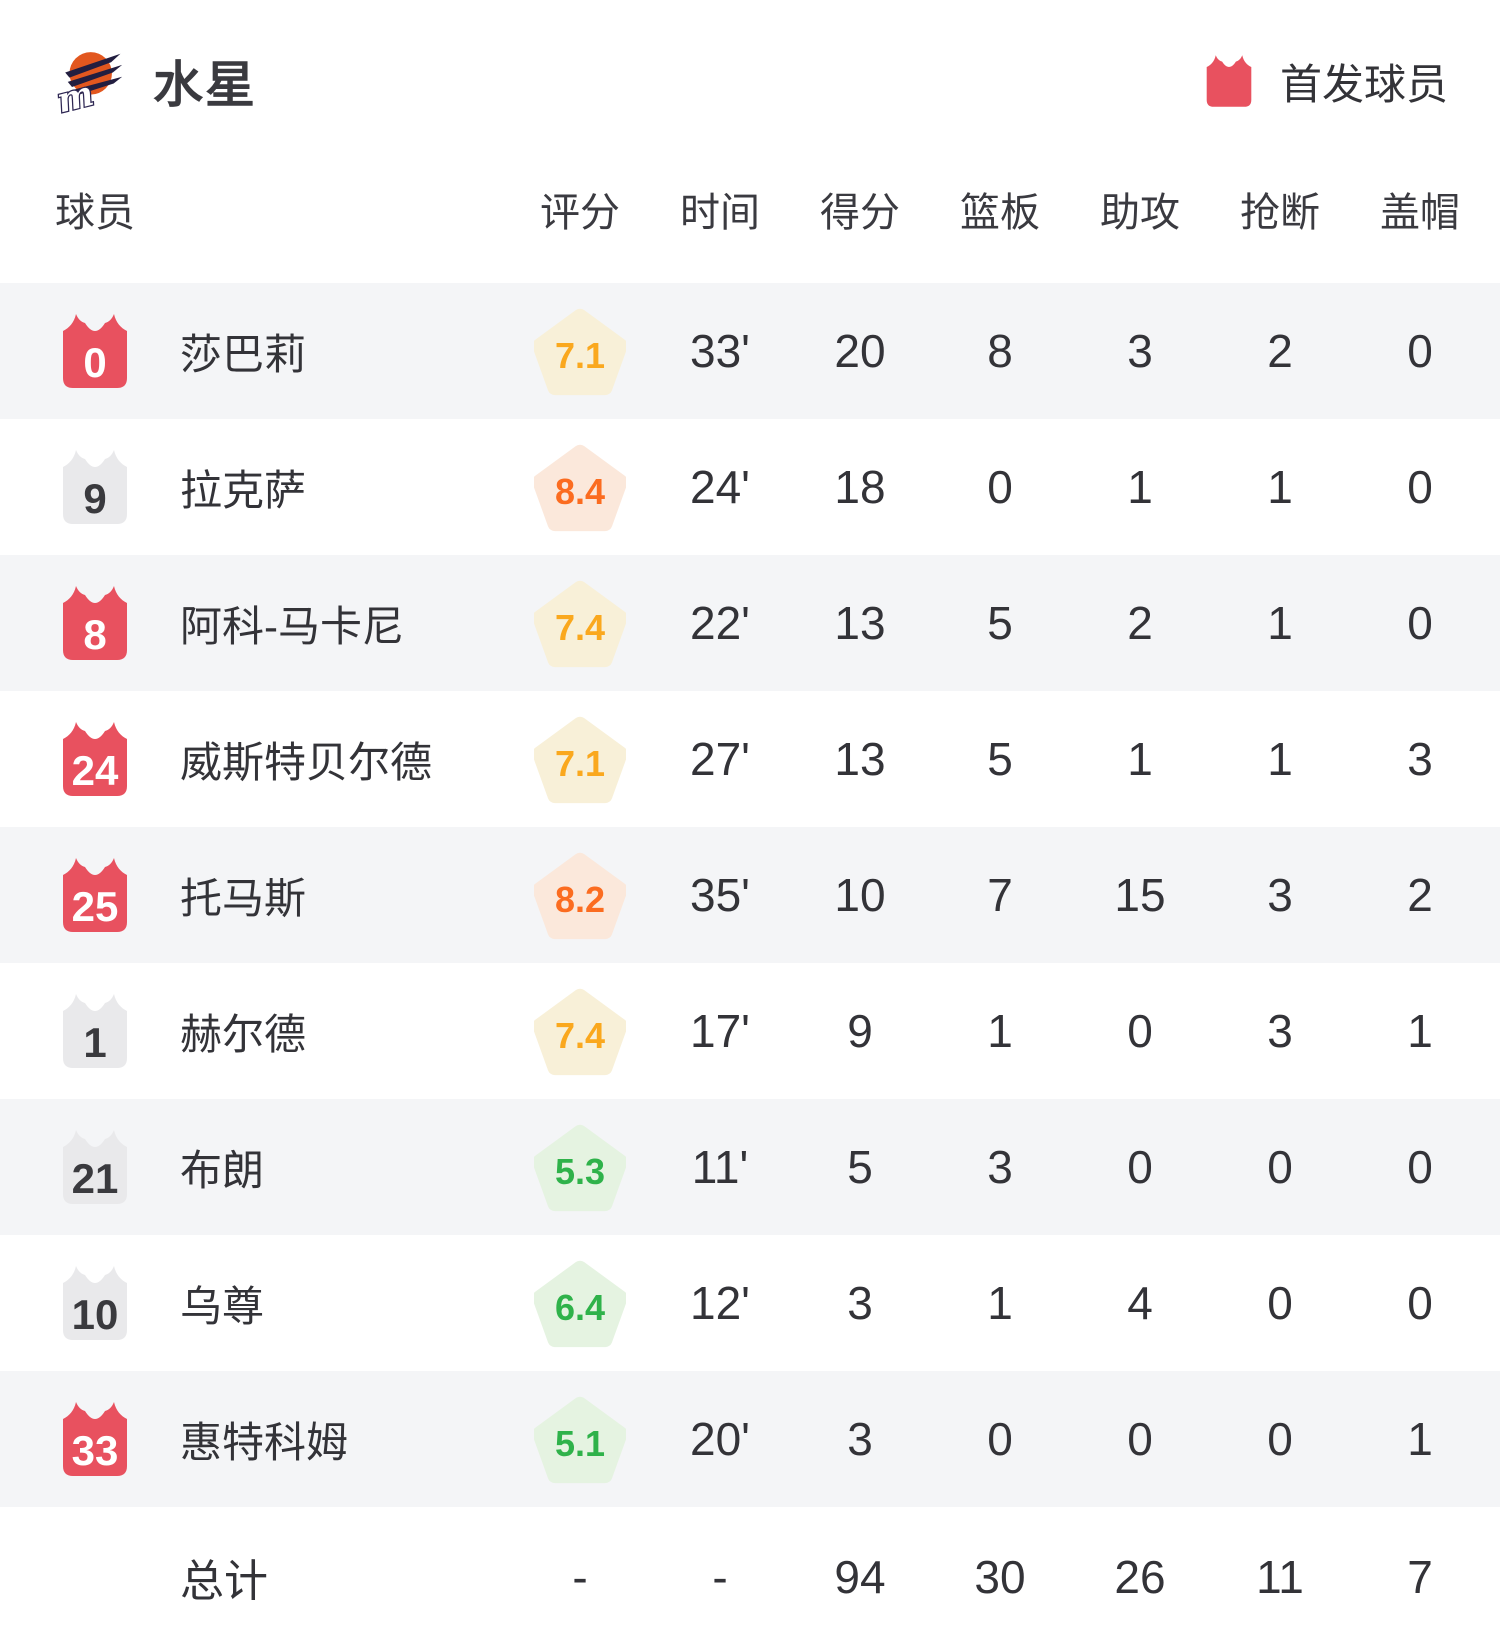  What do you see at coordinates (1000, 1577) in the screenshot?
I see `totals-rebounds: 30` at bounding box center [1000, 1577].